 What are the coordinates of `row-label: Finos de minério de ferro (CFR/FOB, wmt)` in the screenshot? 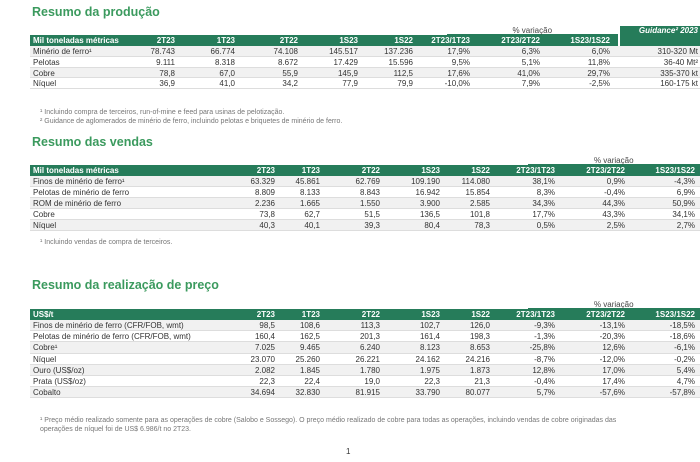 It's located at (108, 325).